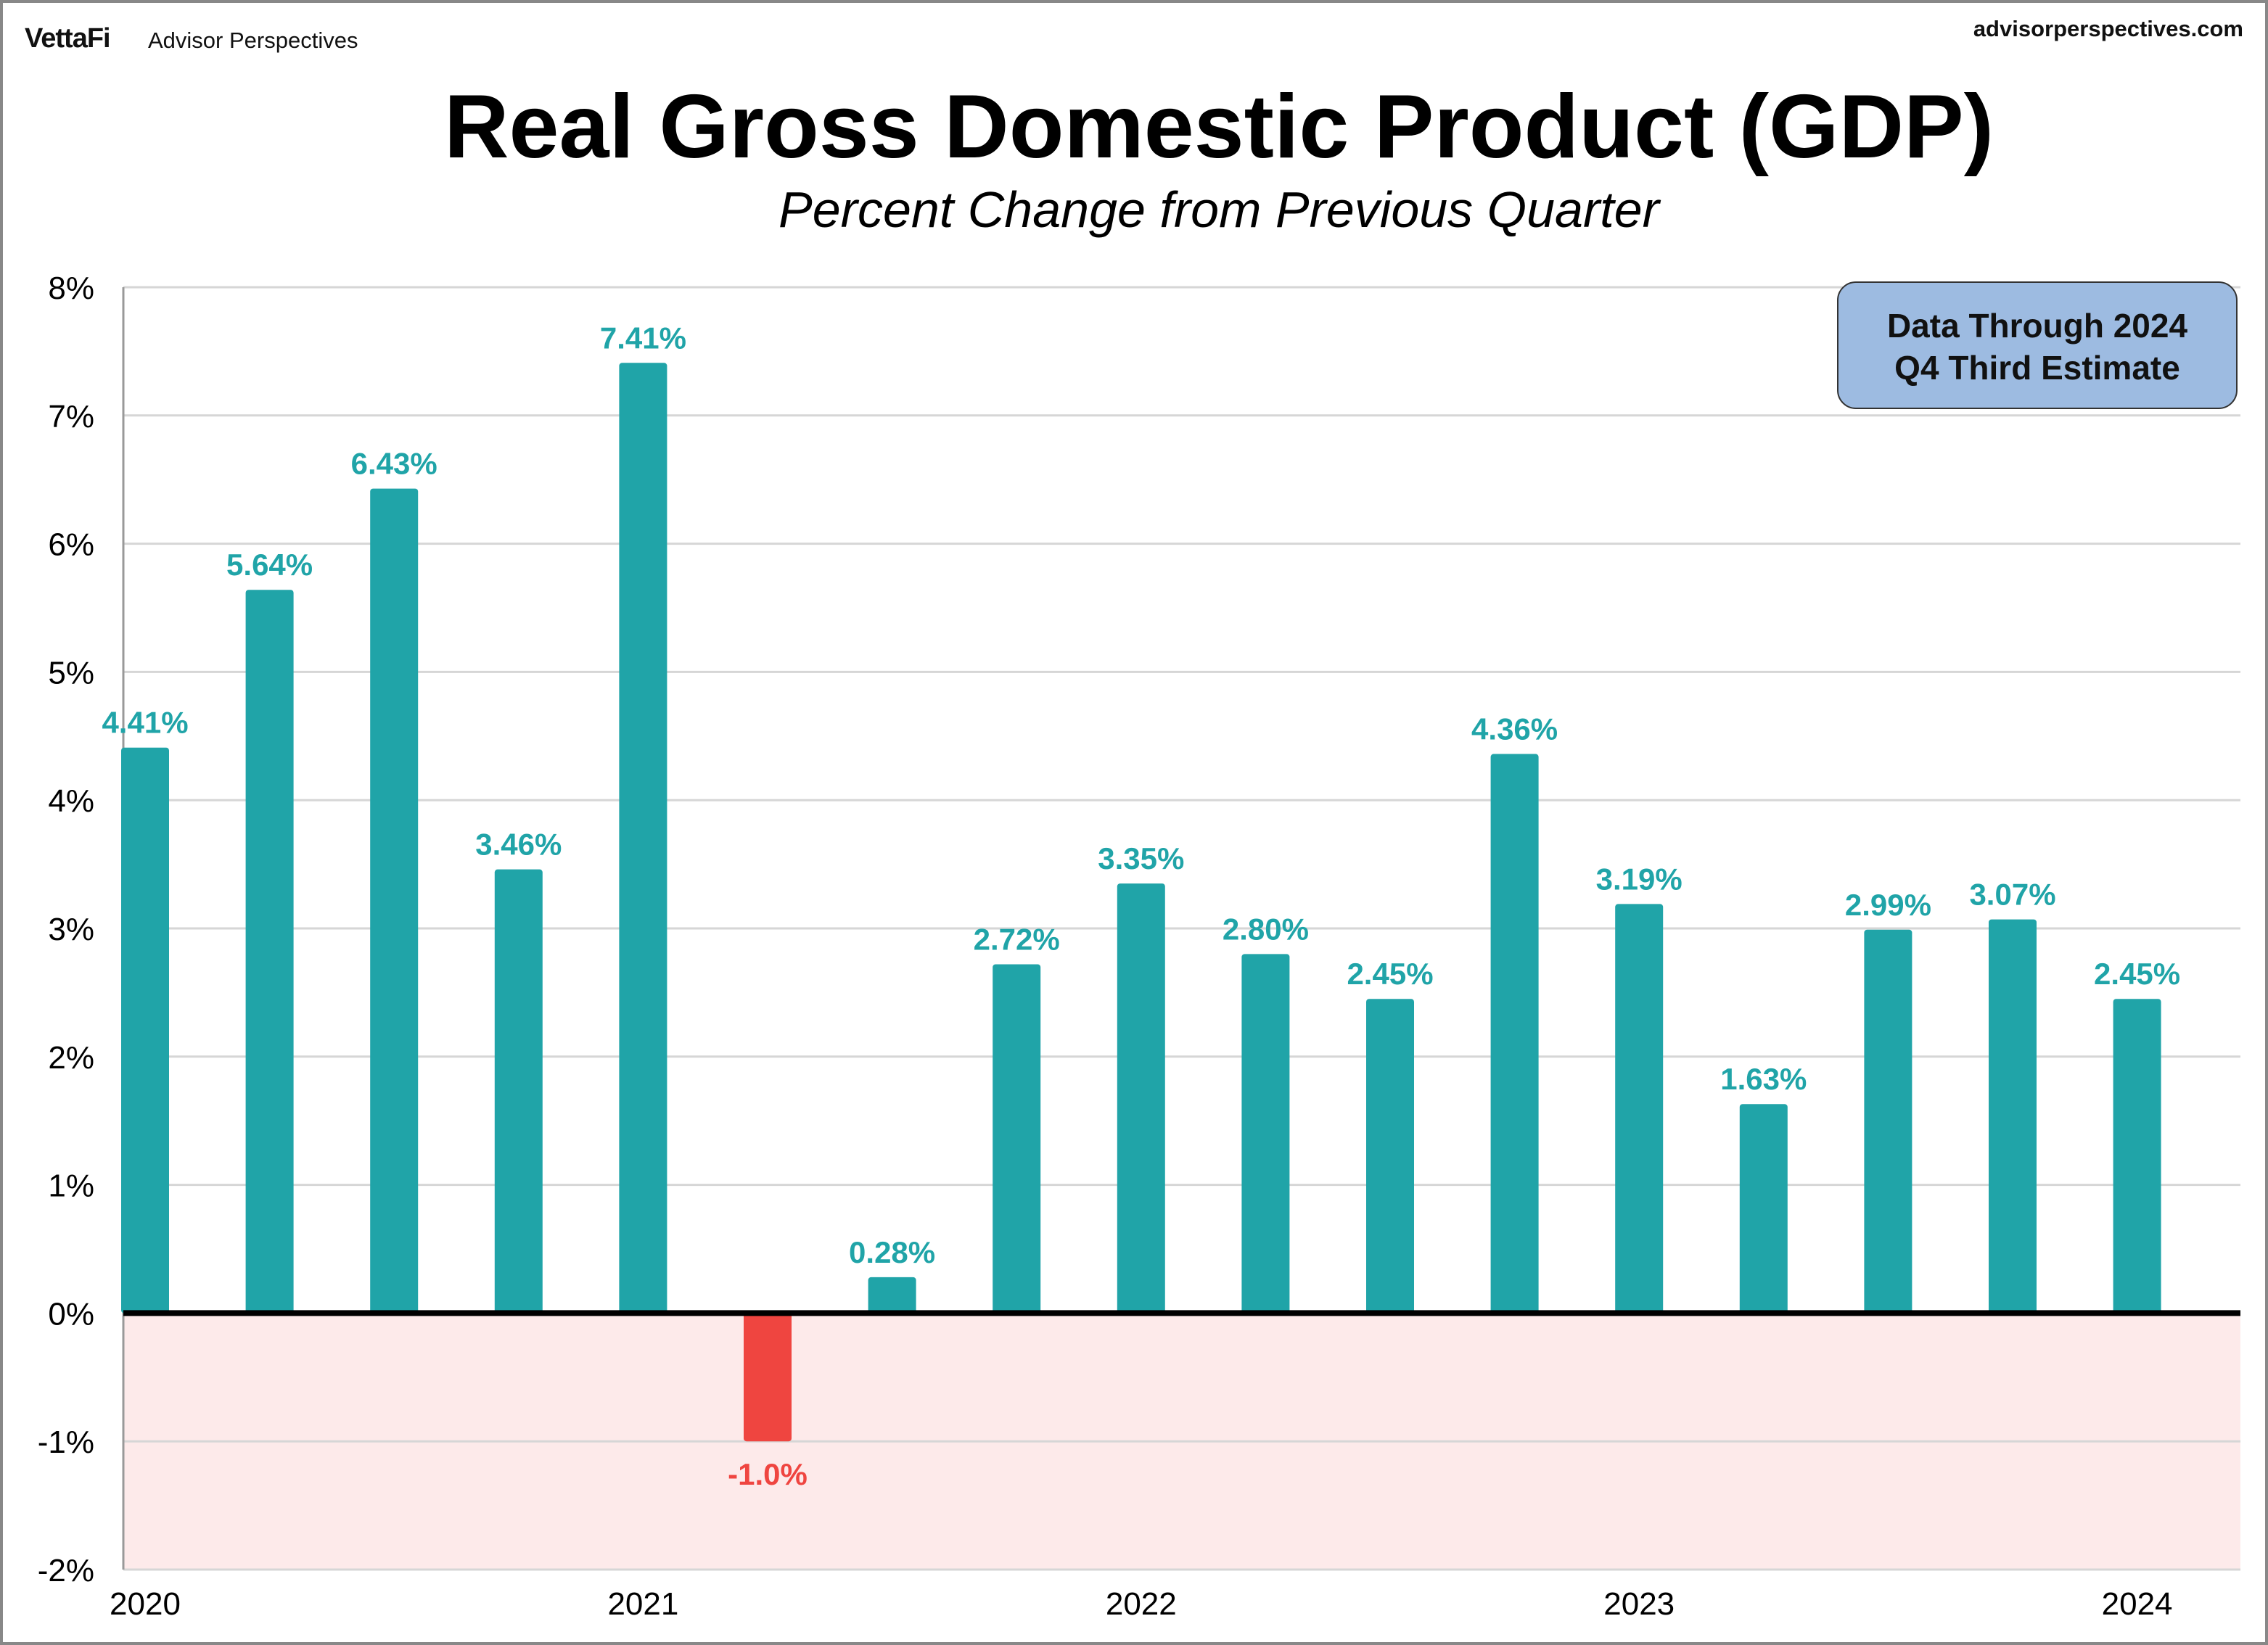  I want to click on data-label: 2.80%, so click(1266, 929).